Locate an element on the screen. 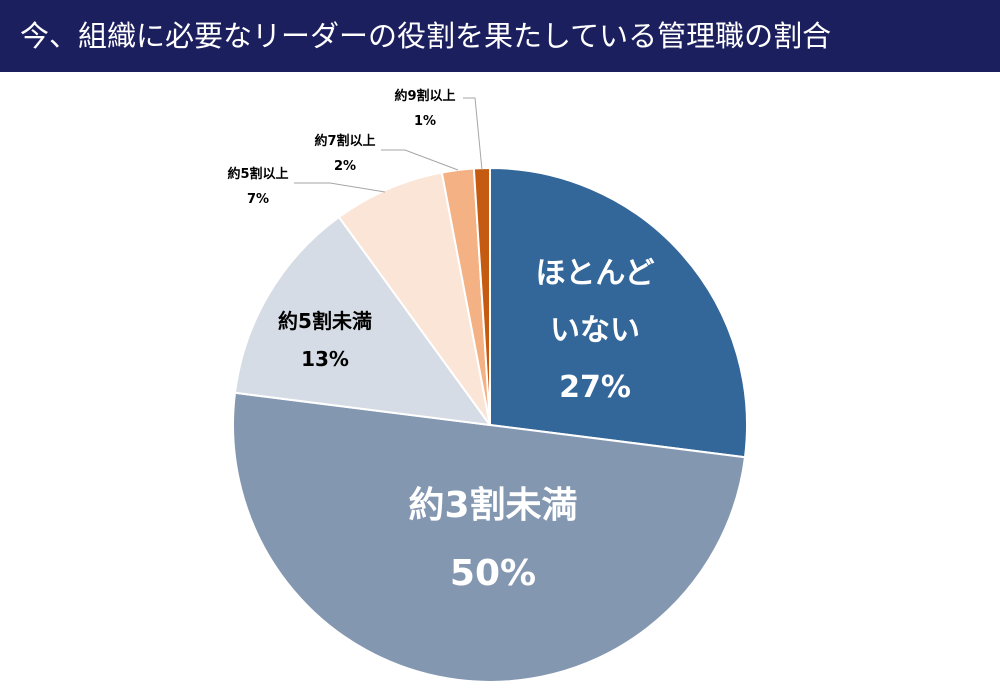  data-label: ほとんどいない 27% is located at coordinates (595, 330).